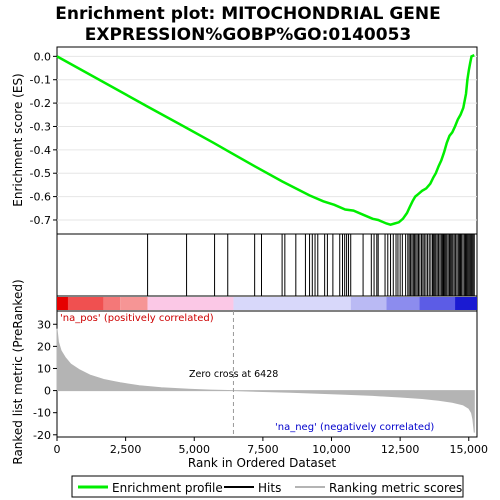  I want to click on metric-x-tick-label: 7,500, so click(263, 449).